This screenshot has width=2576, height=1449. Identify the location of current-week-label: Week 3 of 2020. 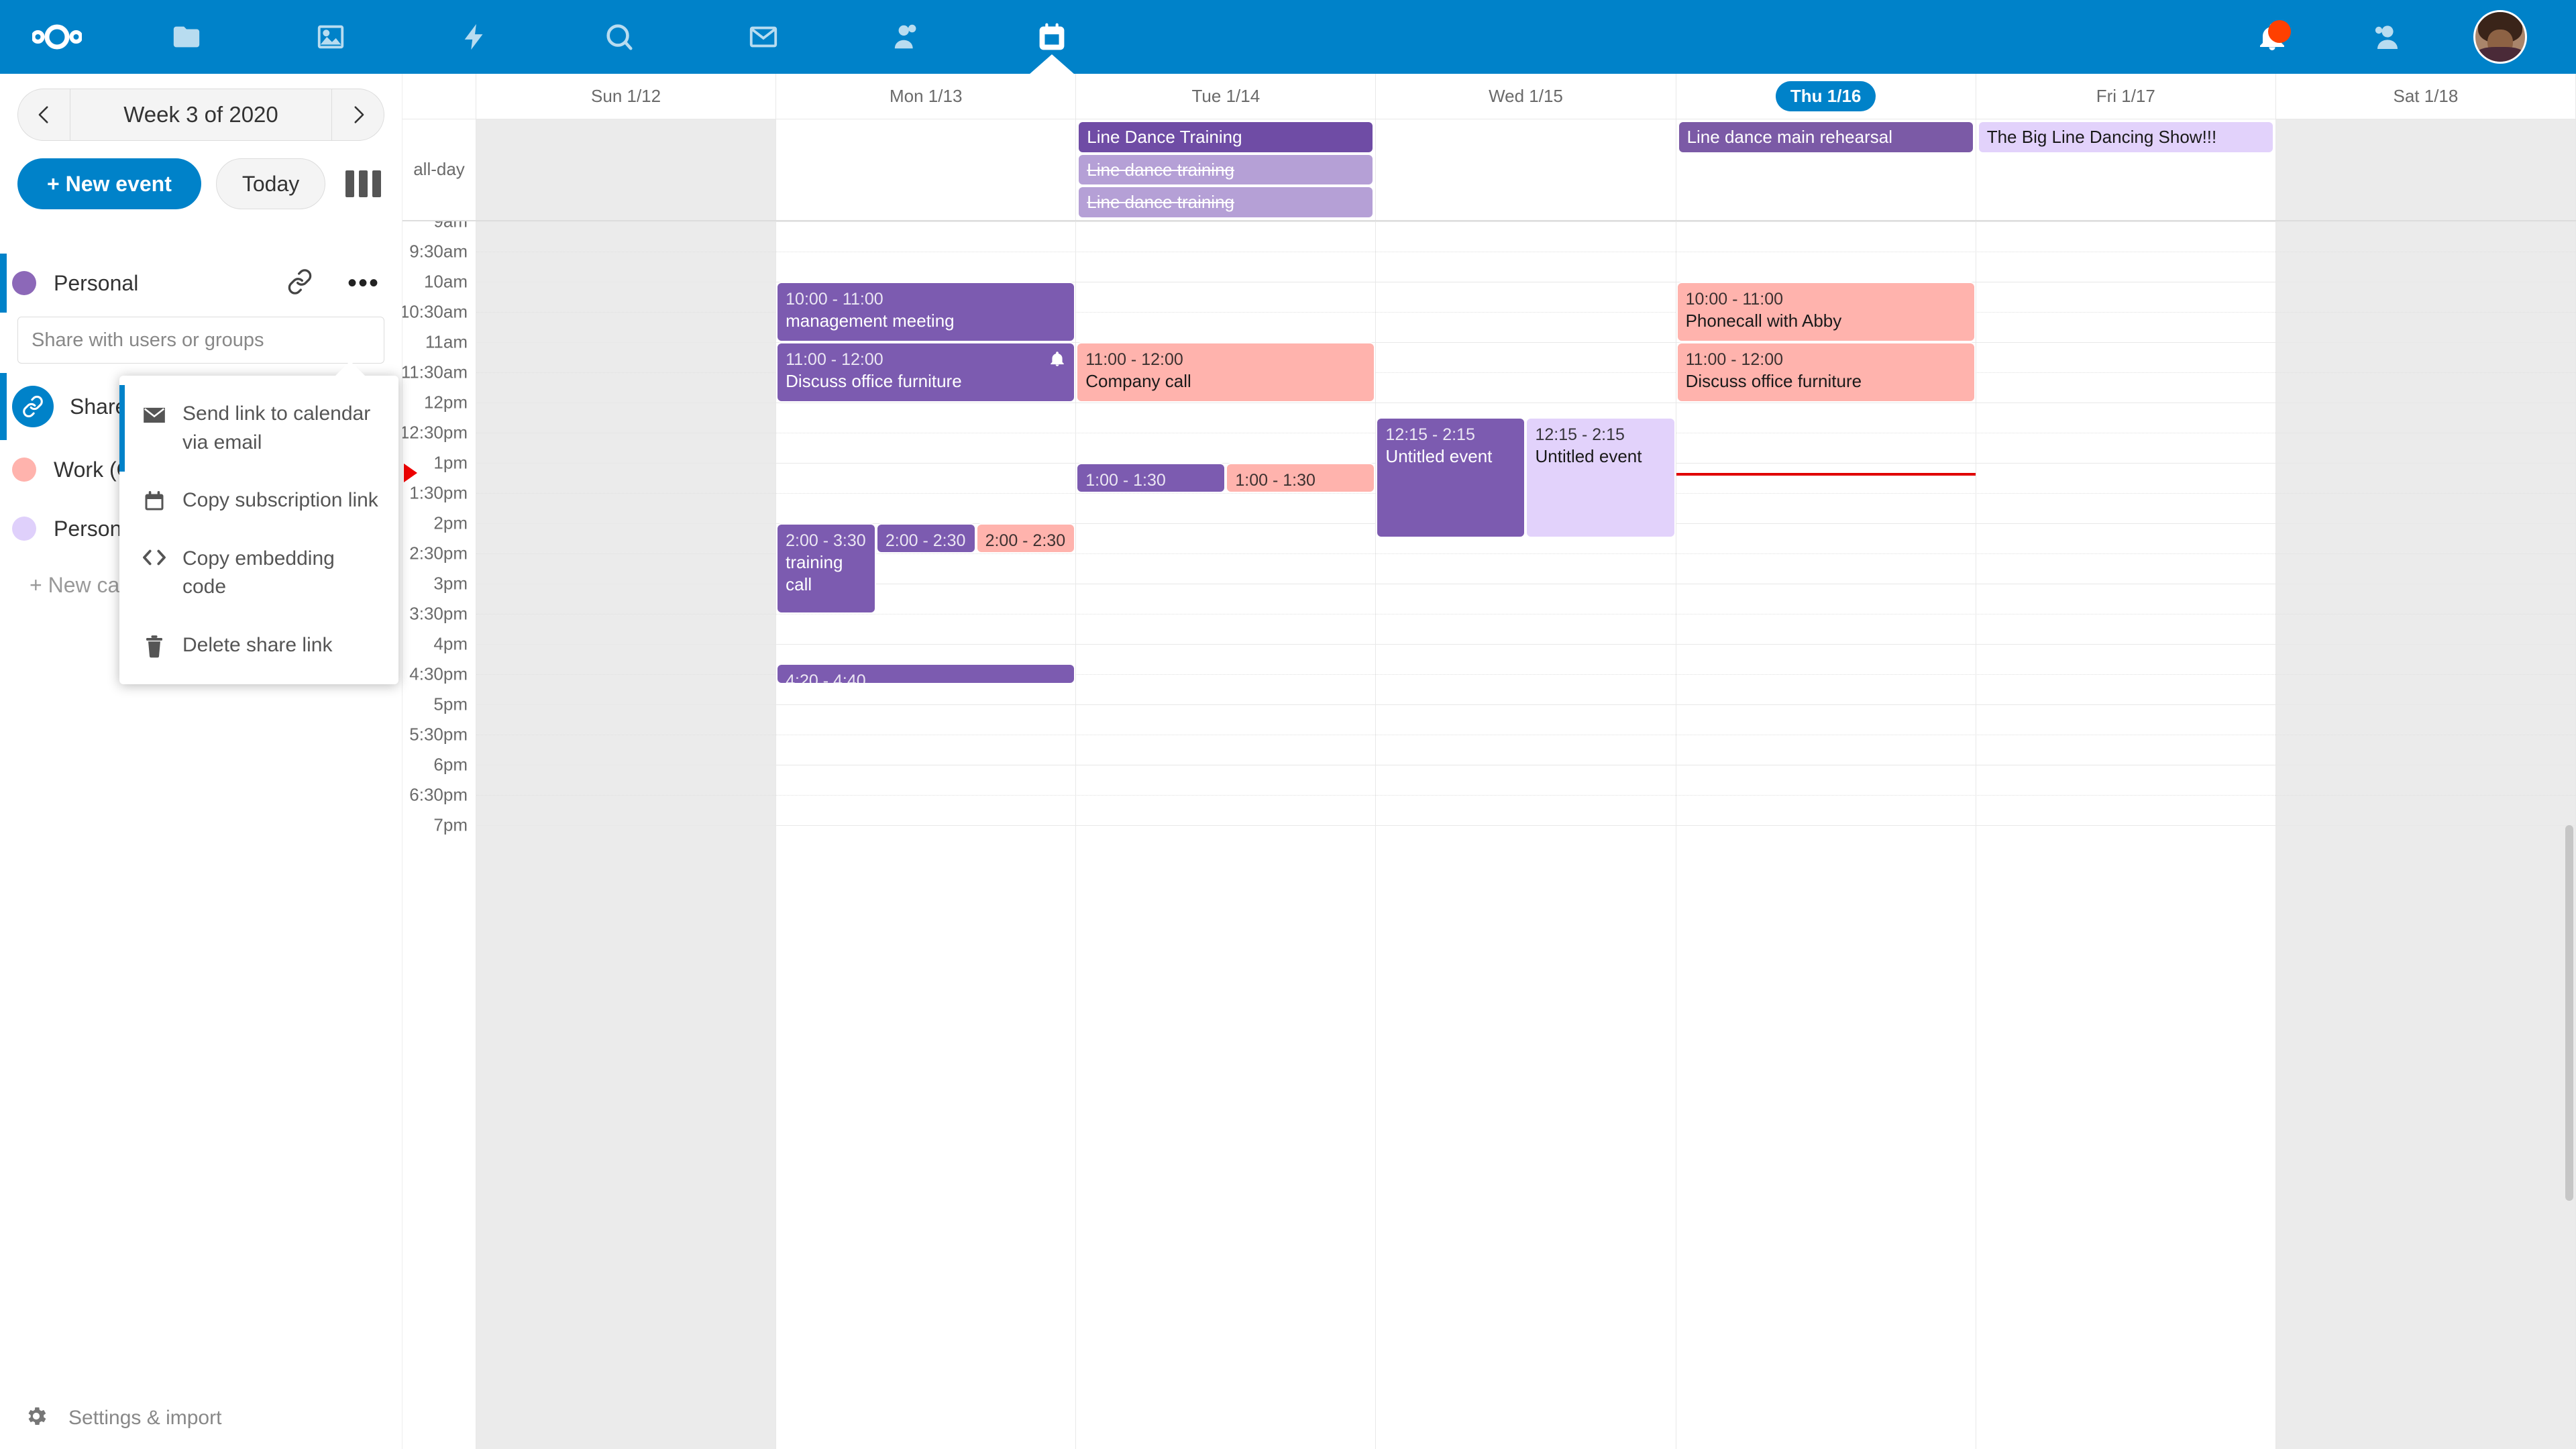
(200, 114).